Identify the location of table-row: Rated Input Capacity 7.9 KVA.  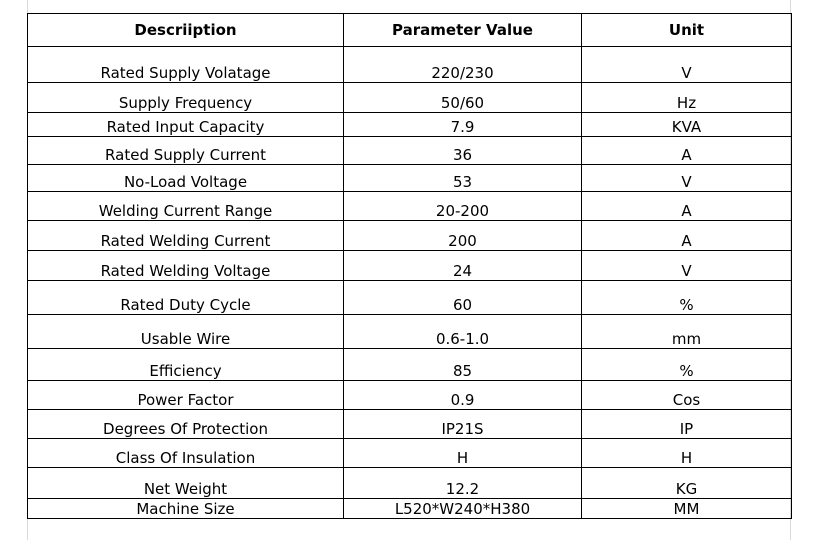
(409, 124).